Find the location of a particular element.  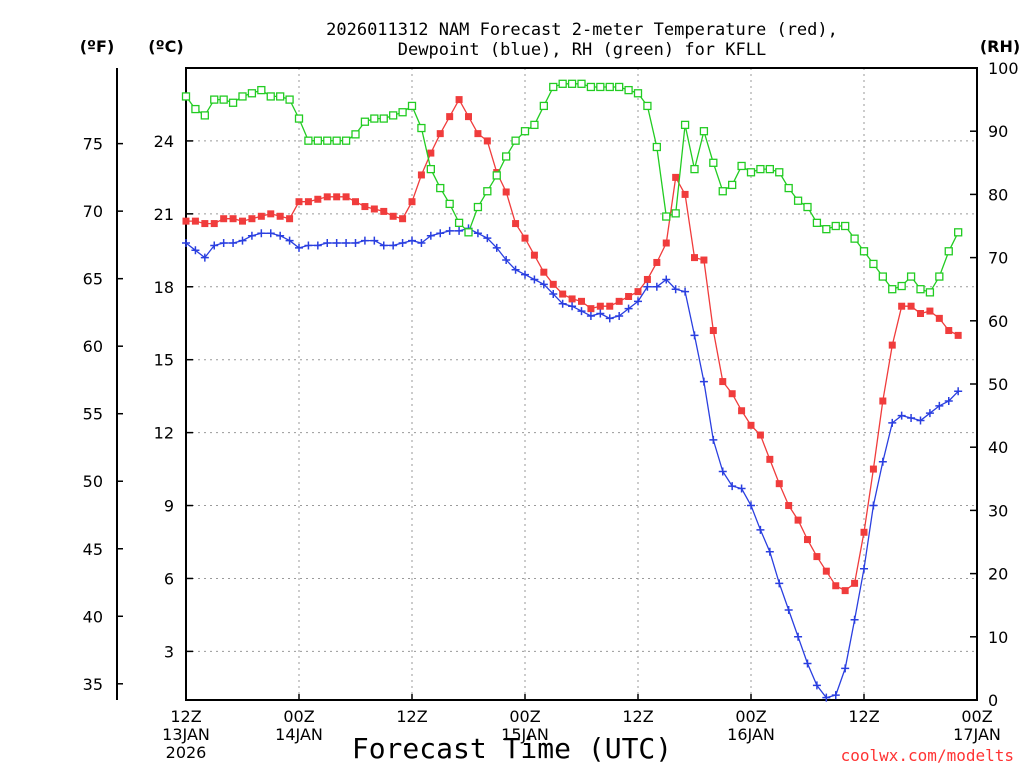

time-tick-label: 13JAN is located at coordinates (186, 734).